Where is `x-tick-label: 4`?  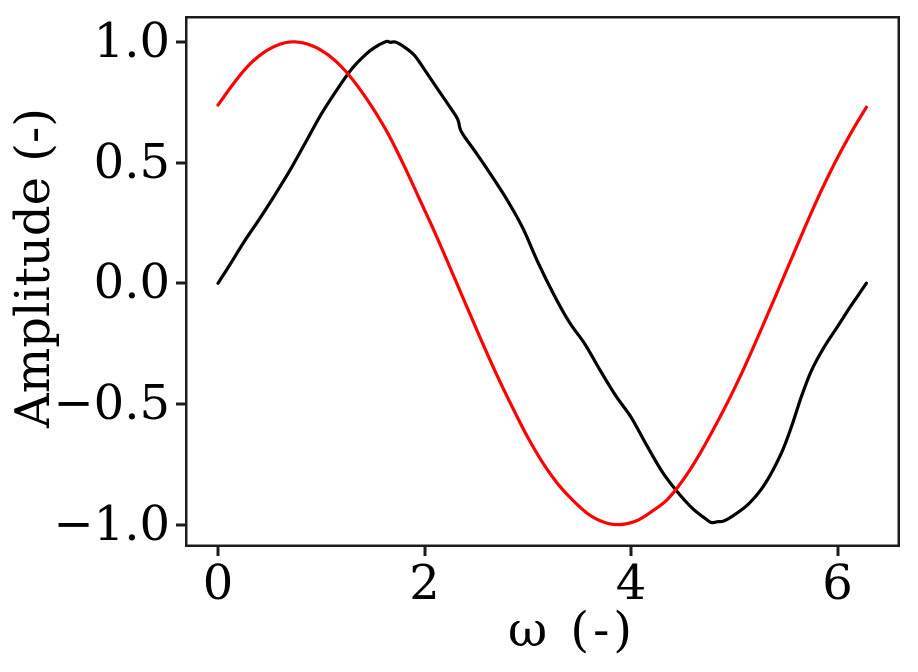
x-tick-label: 4 is located at coordinates (631, 583).